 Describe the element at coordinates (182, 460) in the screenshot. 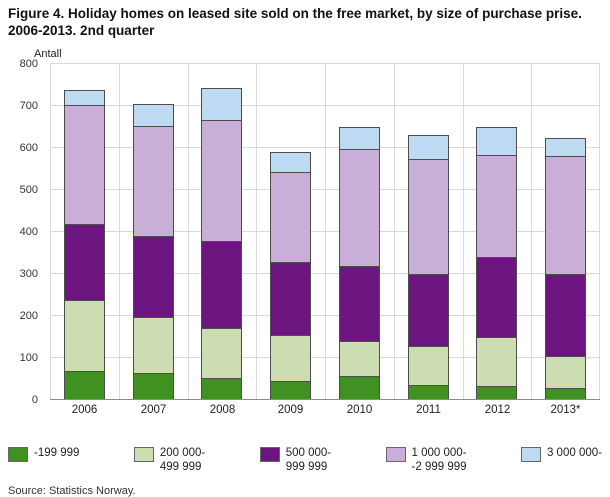

I see `legend-label-1: 200 000- 499 999` at that location.